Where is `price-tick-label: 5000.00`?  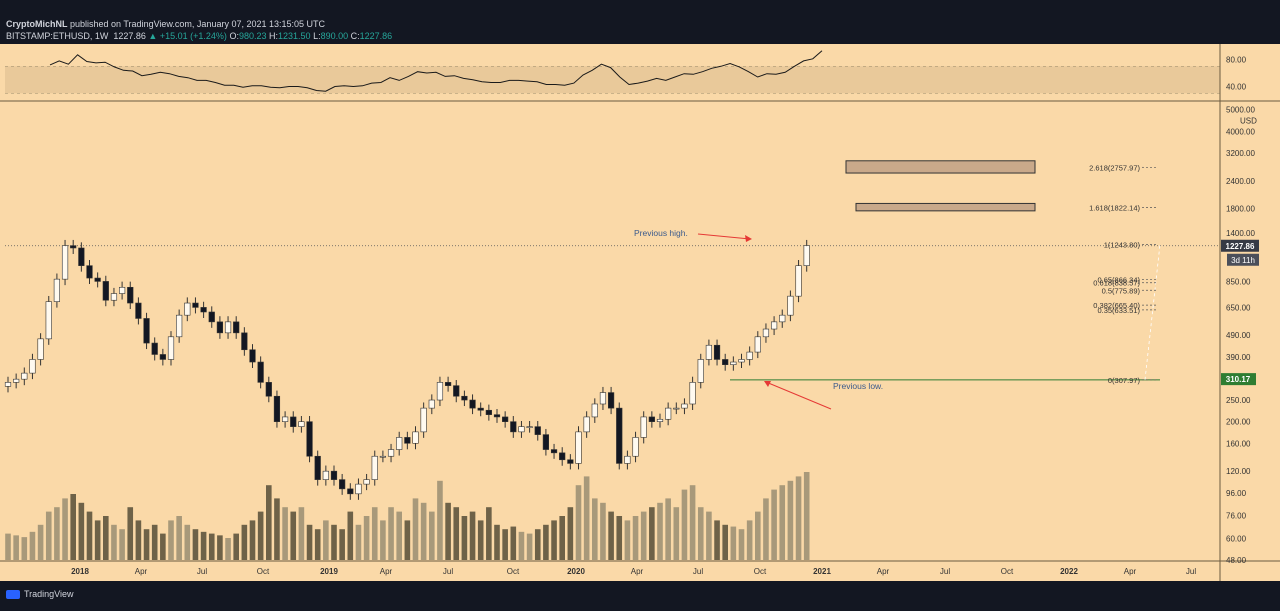 price-tick-label: 5000.00 is located at coordinates (1240, 110).